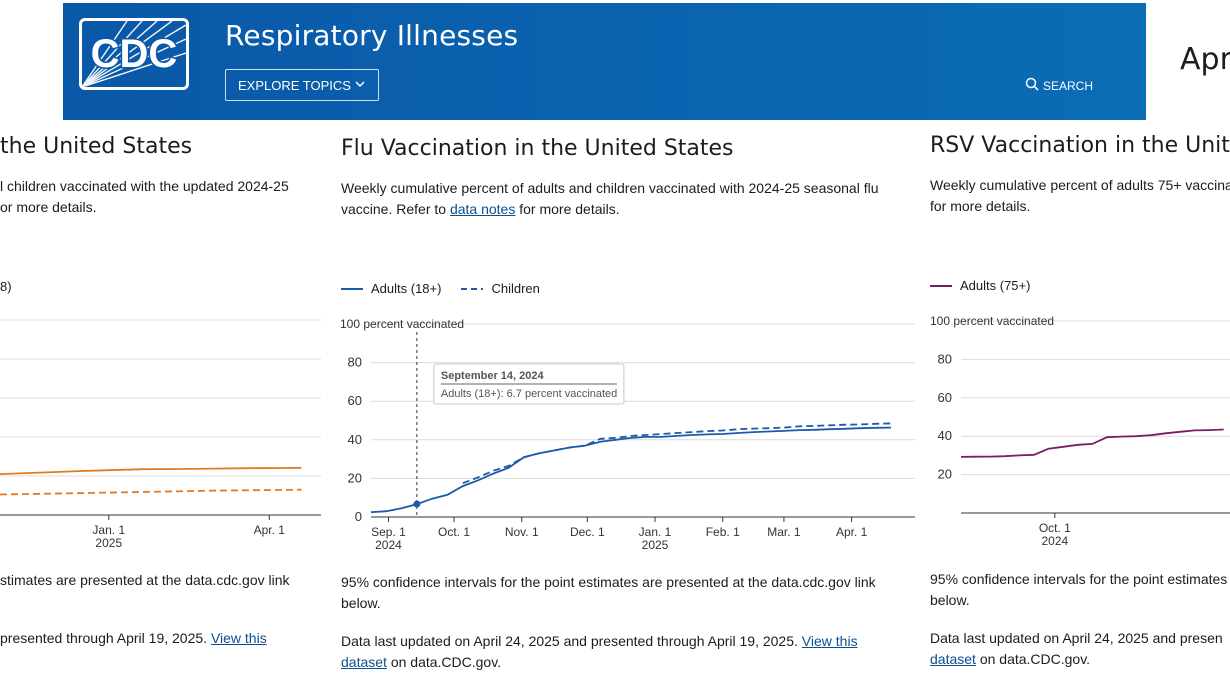 This screenshot has width=1230, height=692. I want to click on cdc-logo-mark: CDC, so click(134, 54).